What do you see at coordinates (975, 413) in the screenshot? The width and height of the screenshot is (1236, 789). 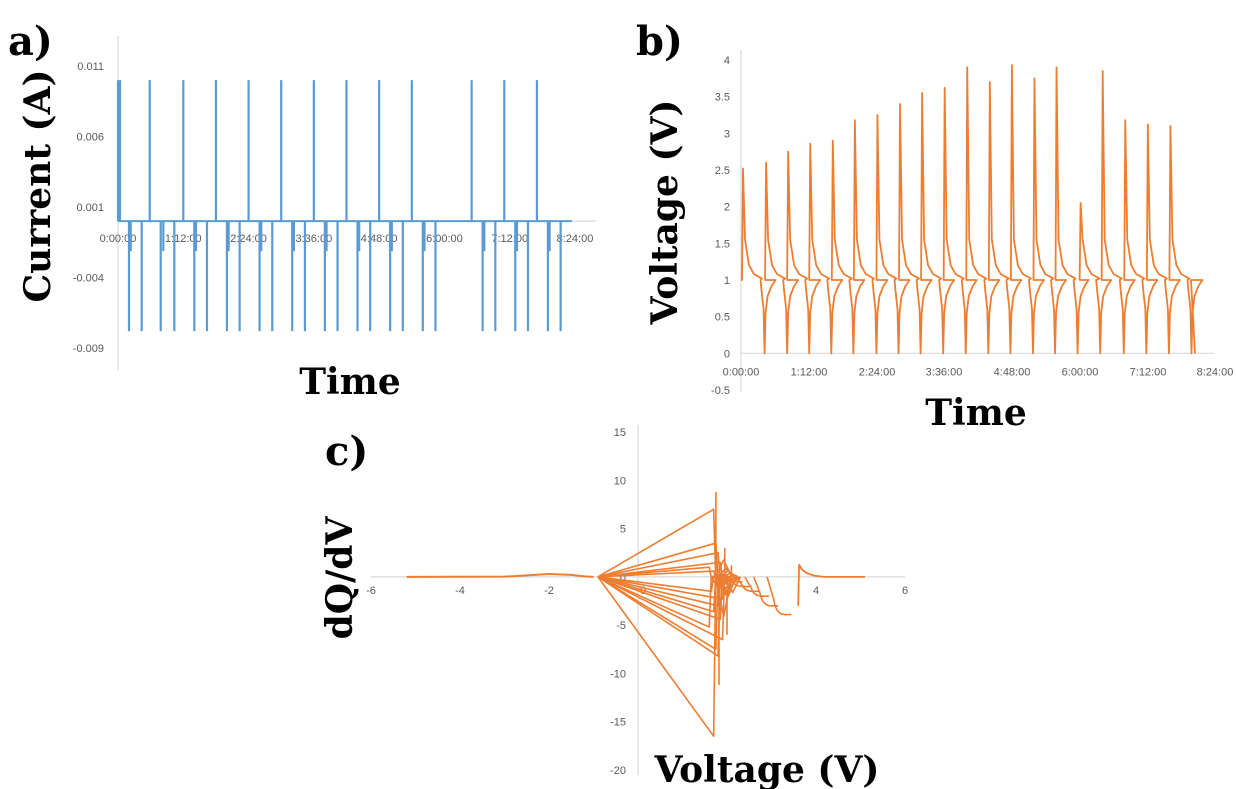 I see `panel-b-xlabel: Time` at bounding box center [975, 413].